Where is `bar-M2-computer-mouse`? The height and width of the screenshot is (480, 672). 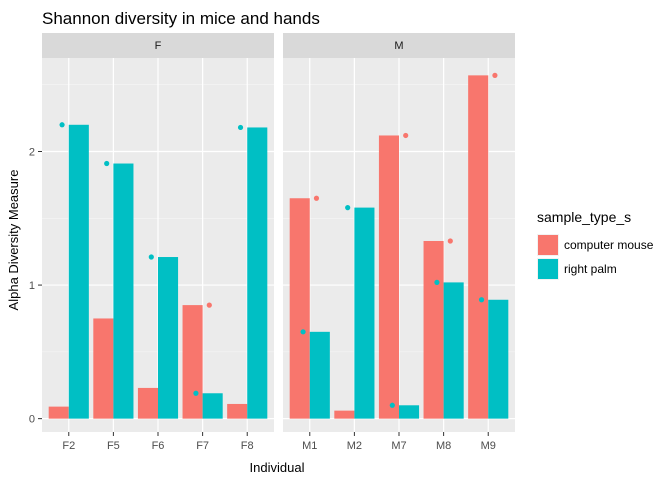 bar-M2-computer-mouse is located at coordinates (344, 414).